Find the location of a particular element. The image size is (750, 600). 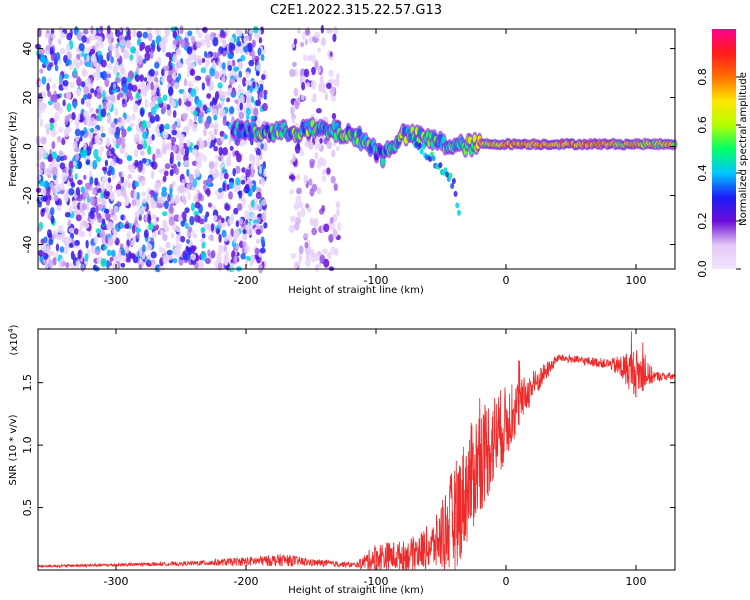

snr-x-tick-label: -100 is located at coordinates (376, 581).